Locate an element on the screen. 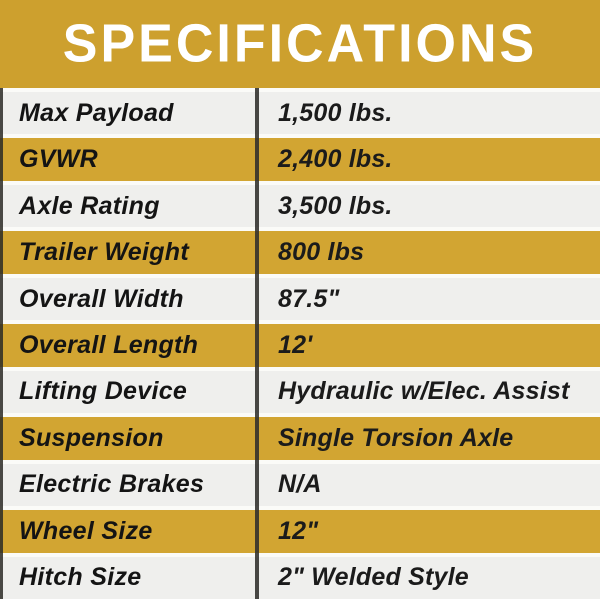  spec-row-lifting-device: Lifting Device Hydraulic w/Elec. Assist is located at coordinates (300, 392).